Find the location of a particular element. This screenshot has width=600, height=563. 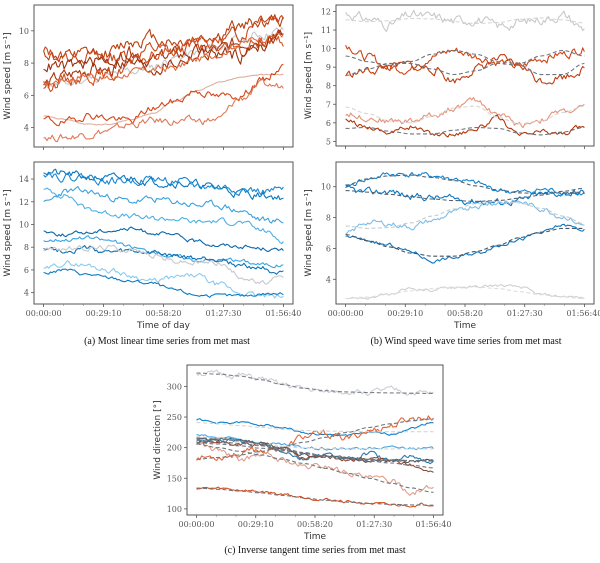

y-tick-label: 100 is located at coordinates (174, 509).